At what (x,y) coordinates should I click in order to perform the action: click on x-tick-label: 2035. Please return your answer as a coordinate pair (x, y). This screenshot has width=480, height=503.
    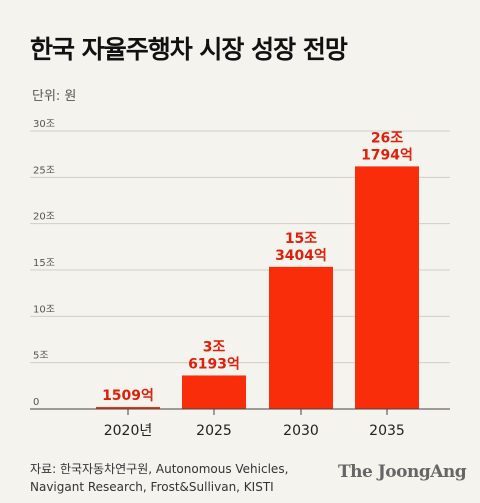
    Looking at the image, I should click on (387, 431).